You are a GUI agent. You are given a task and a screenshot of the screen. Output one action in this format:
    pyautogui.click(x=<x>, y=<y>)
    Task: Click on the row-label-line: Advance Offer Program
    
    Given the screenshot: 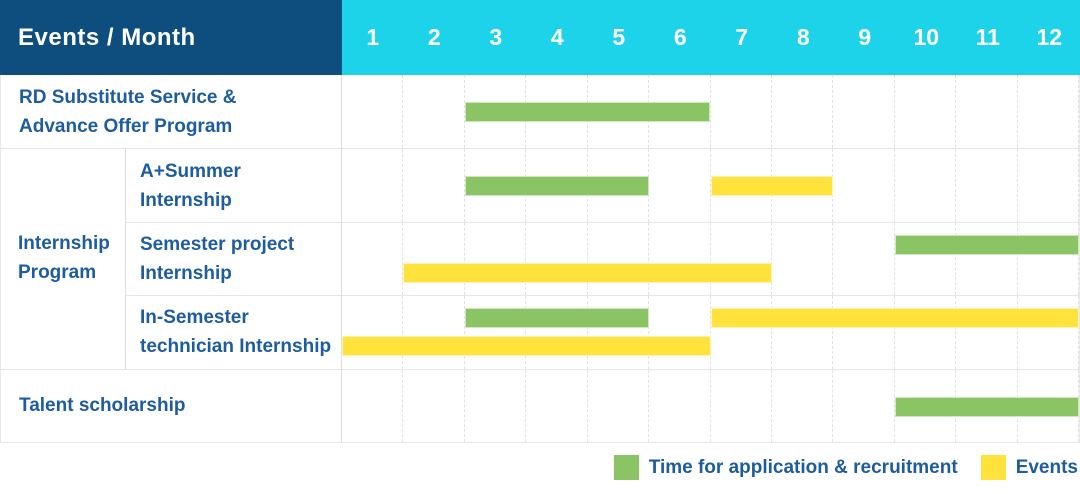 What is the action you would take?
    pyautogui.click(x=126, y=126)
    